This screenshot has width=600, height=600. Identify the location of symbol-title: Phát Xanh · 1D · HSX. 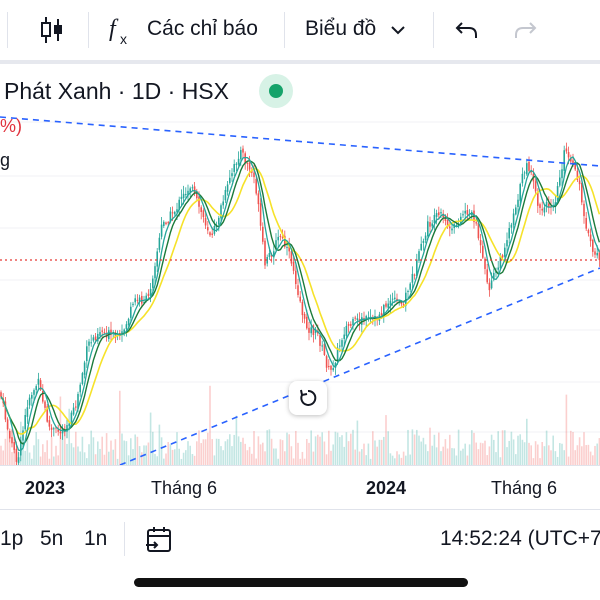
(116, 91).